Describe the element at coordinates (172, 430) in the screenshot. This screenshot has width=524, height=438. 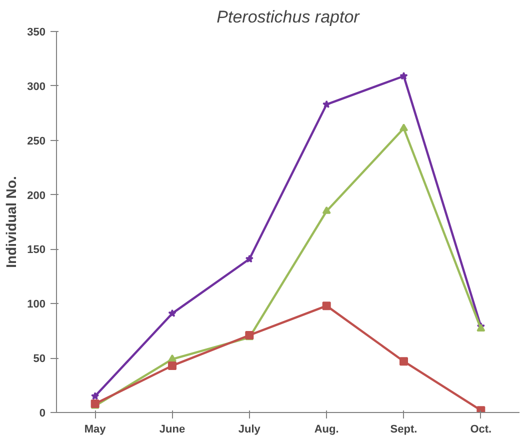
I see `x-tick-label: June` at that location.